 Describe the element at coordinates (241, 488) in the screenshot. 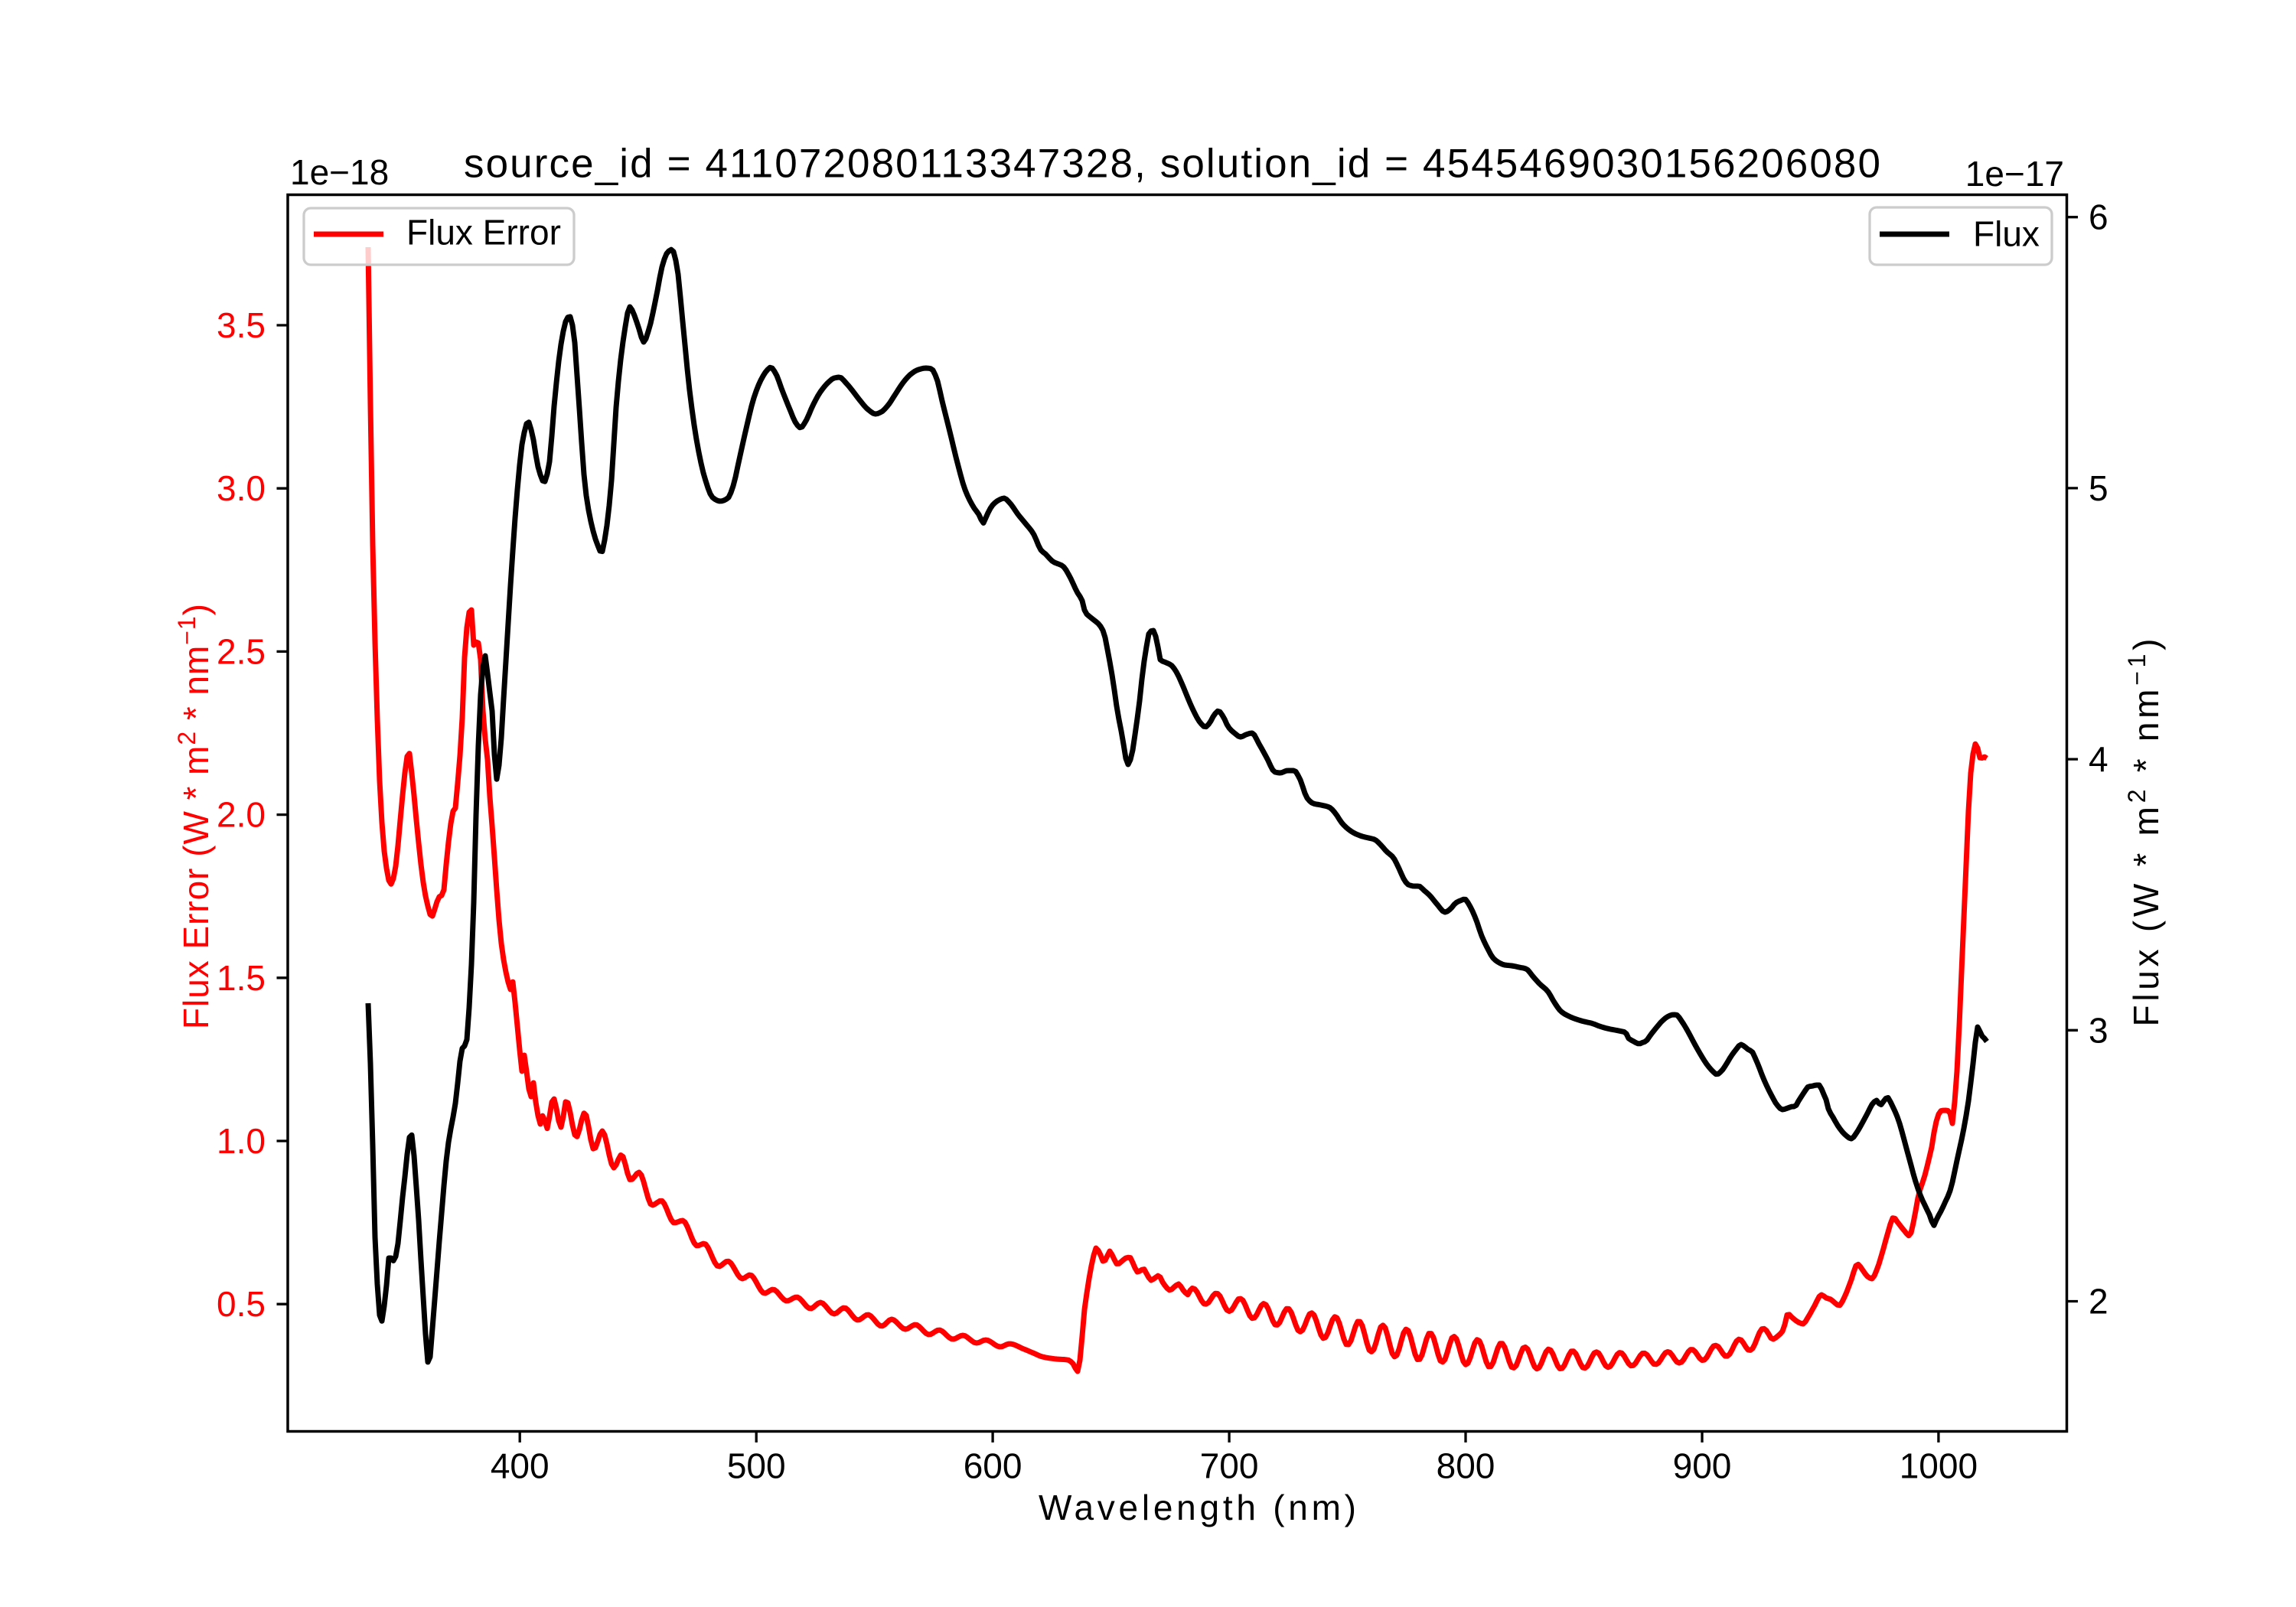

I see `svg-text: 3.0` at that location.